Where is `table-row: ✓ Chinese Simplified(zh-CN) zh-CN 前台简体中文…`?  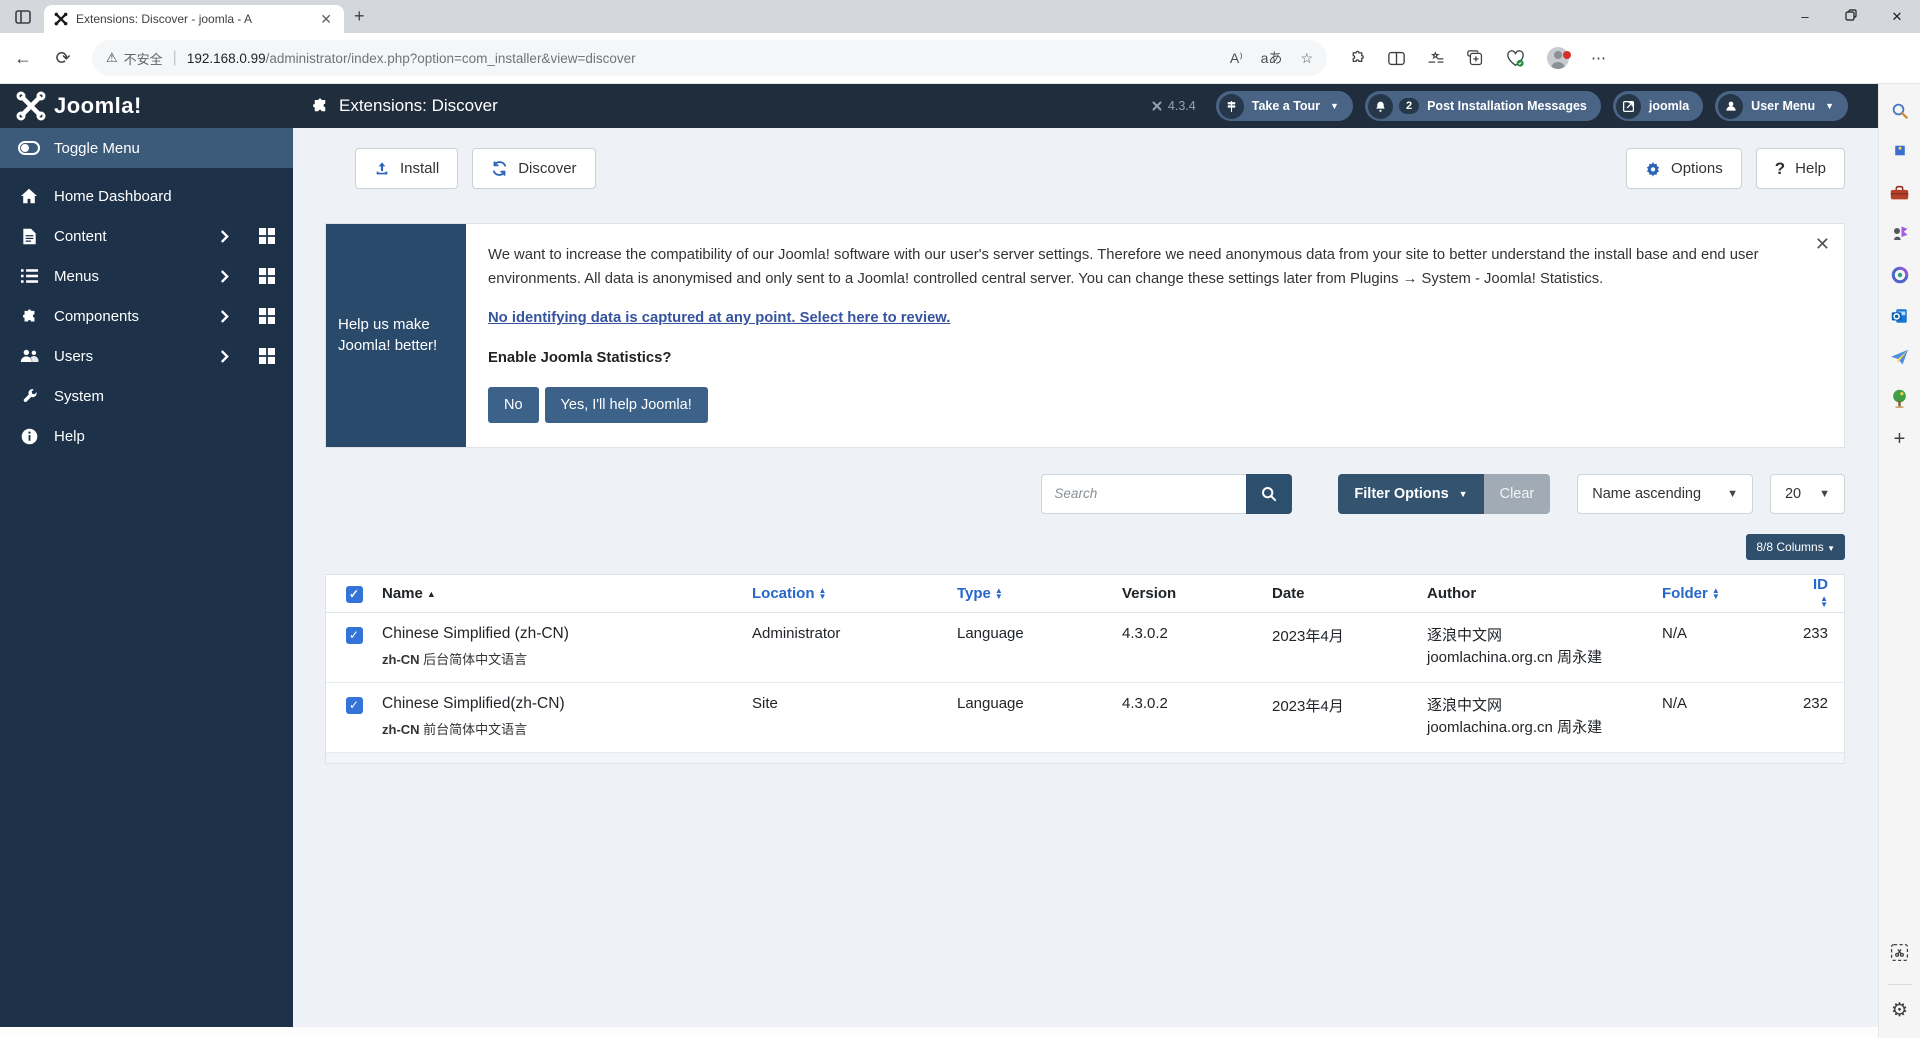
table-row: ✓ Chinese Simplified(zh-CN) zh-CN 前台简体中文… is located at coordinates (1085, 718).